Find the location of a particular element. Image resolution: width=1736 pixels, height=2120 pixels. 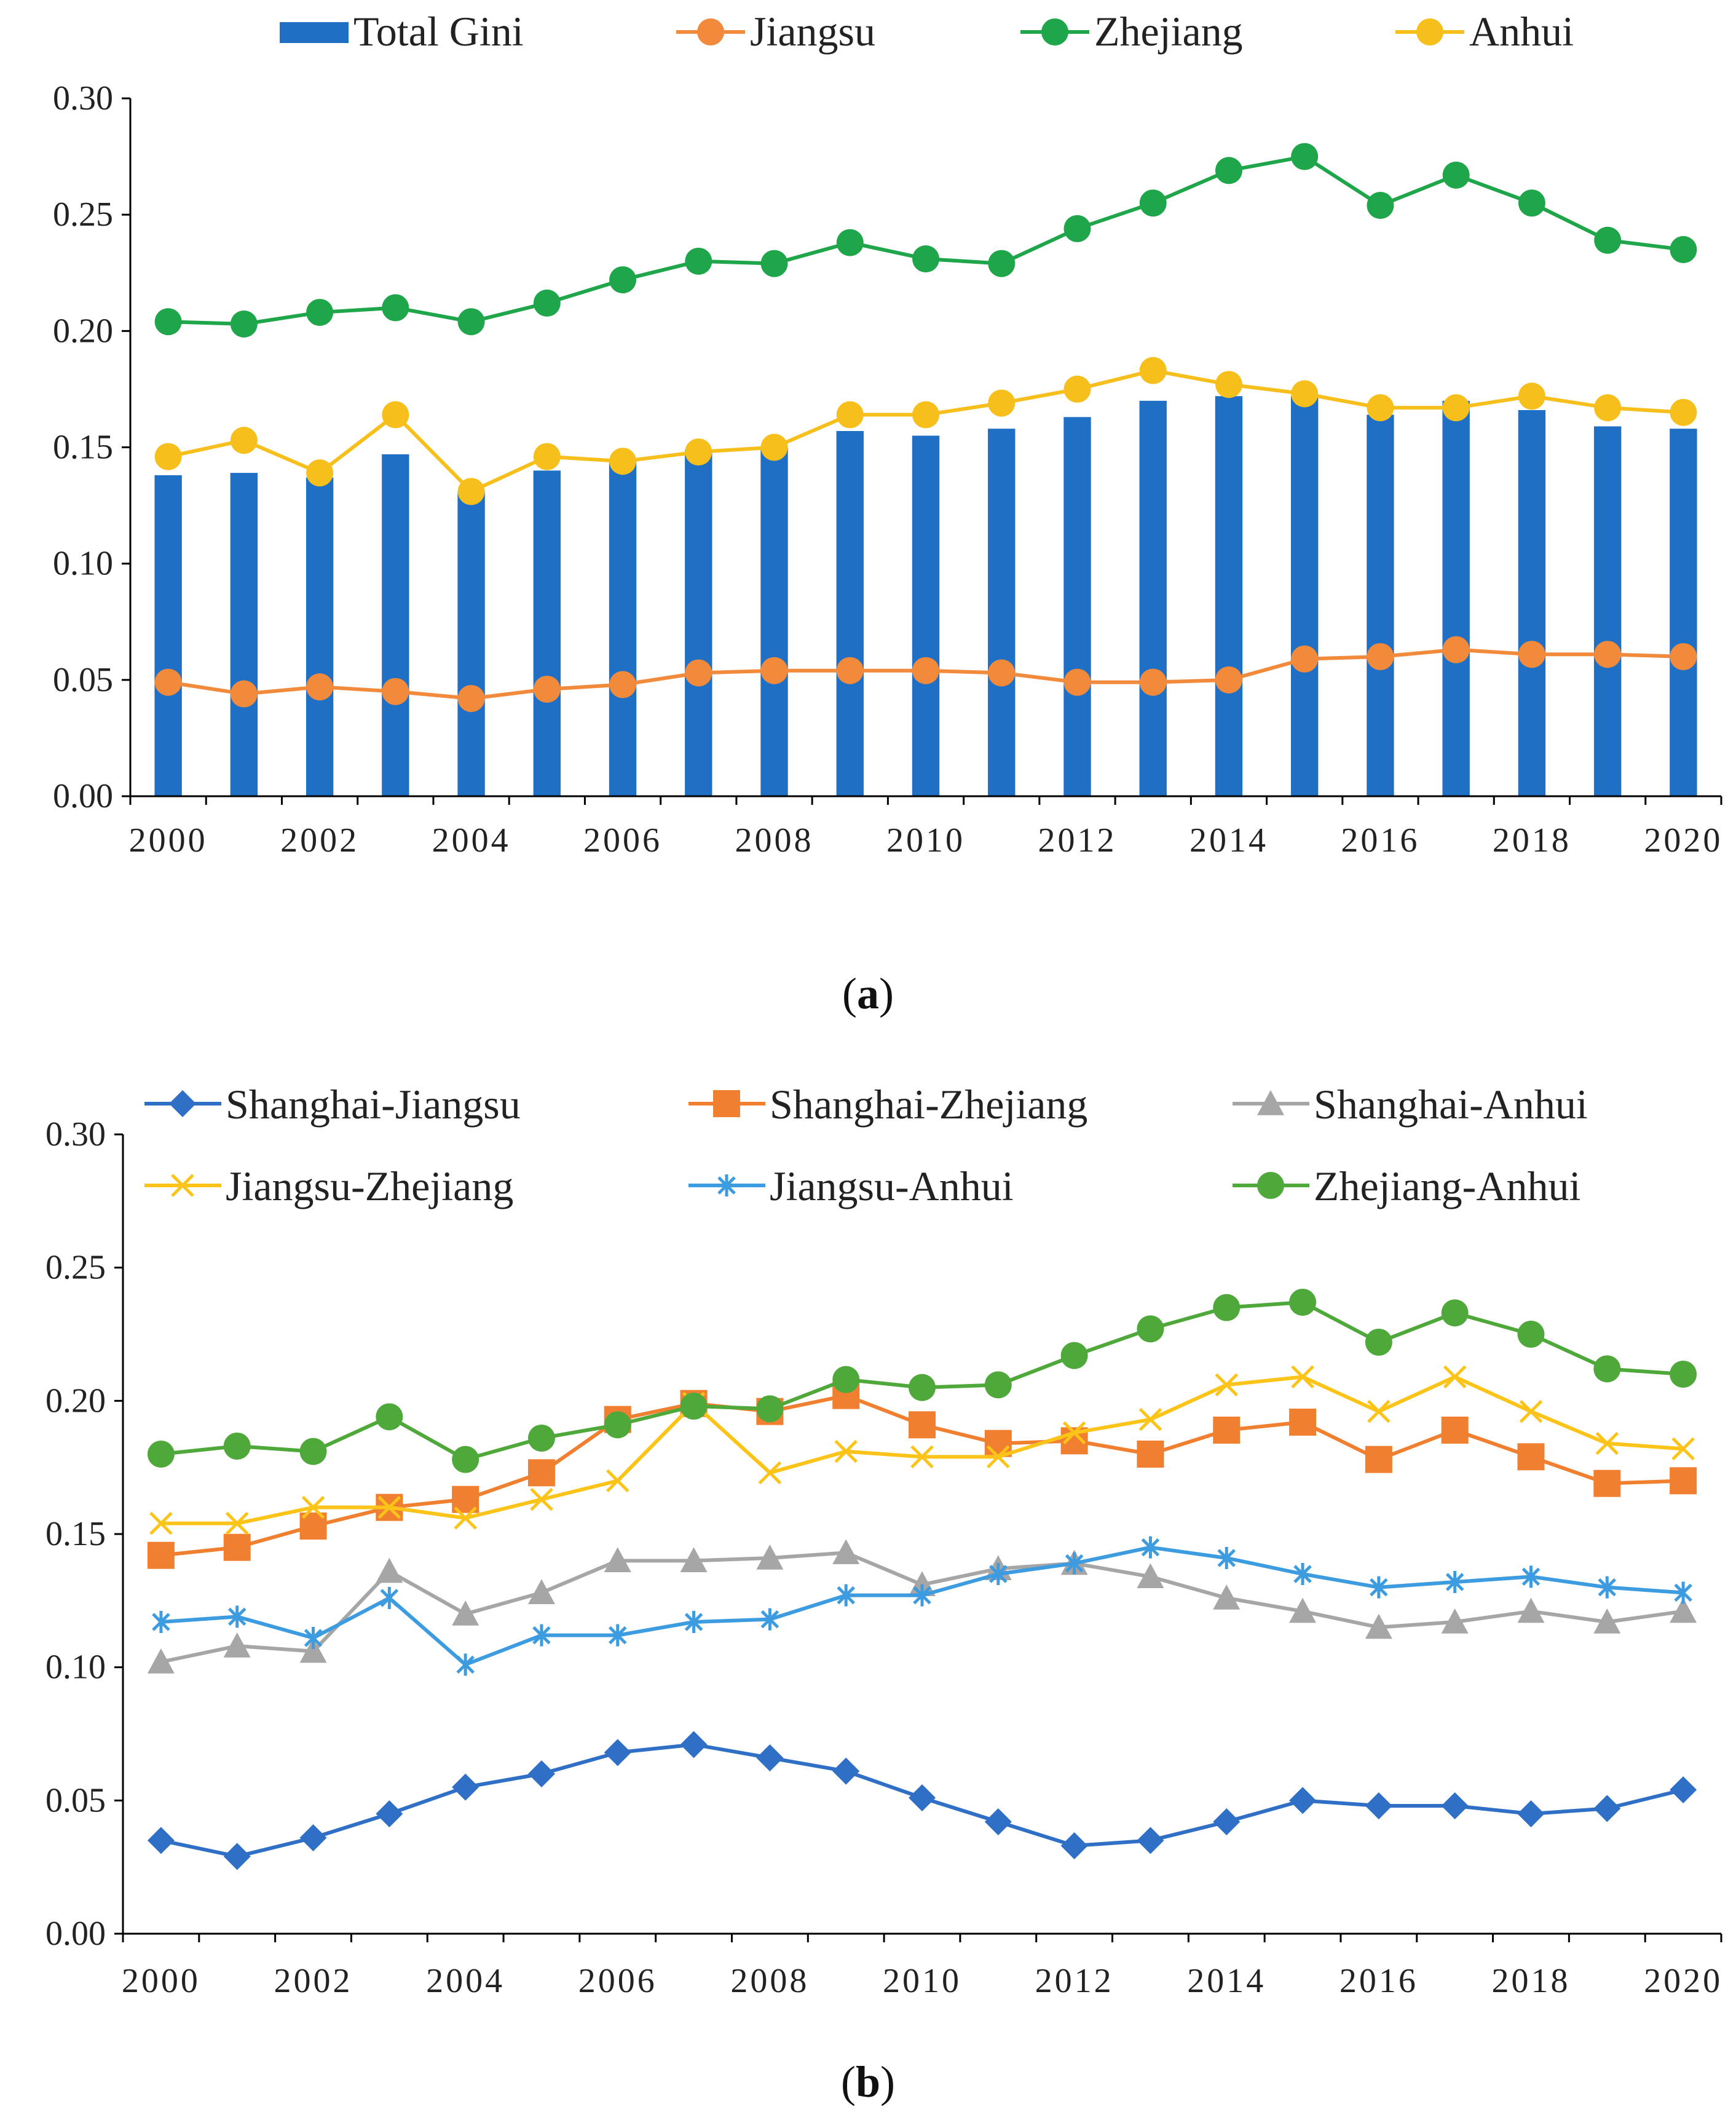

a-y-tick-label: 0.30 is located at coordinates (83, 98).